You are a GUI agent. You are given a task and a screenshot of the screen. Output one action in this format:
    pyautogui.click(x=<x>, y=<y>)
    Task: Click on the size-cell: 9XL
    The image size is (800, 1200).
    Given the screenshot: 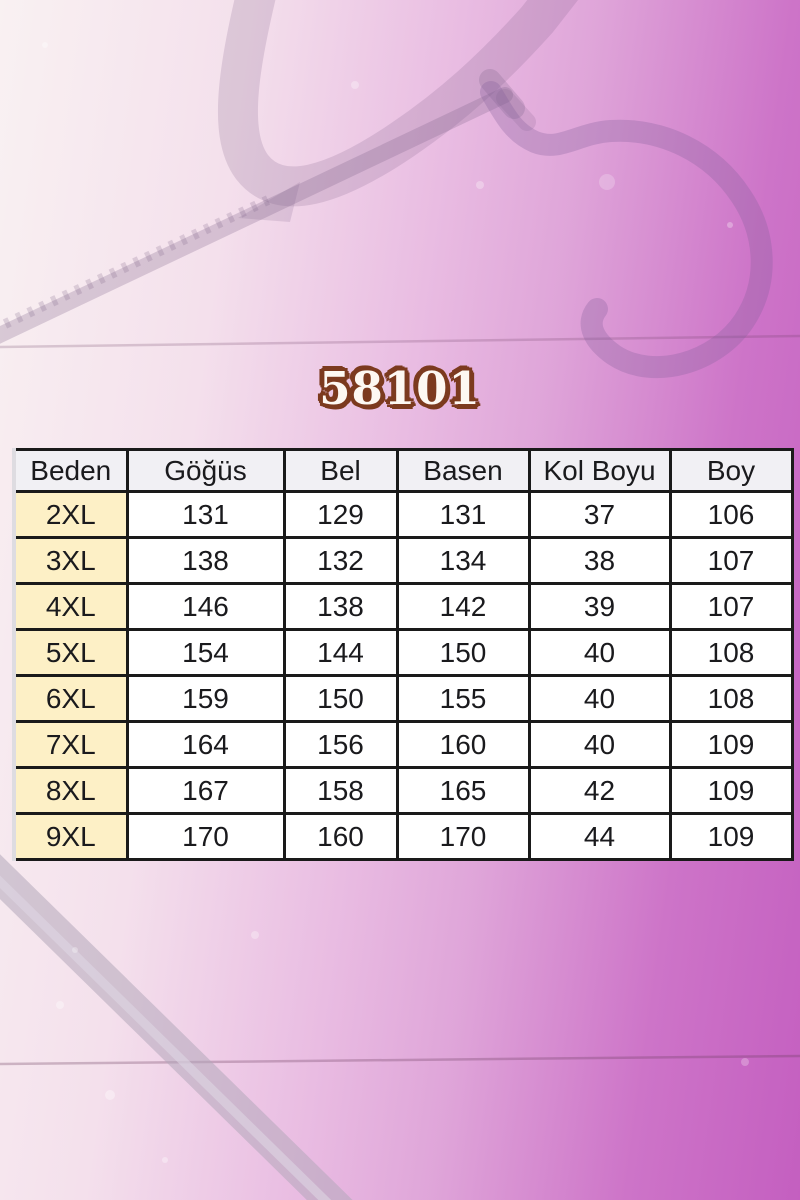 What is the action you would take?
    pyautogui.click(x=70, y=836)
    